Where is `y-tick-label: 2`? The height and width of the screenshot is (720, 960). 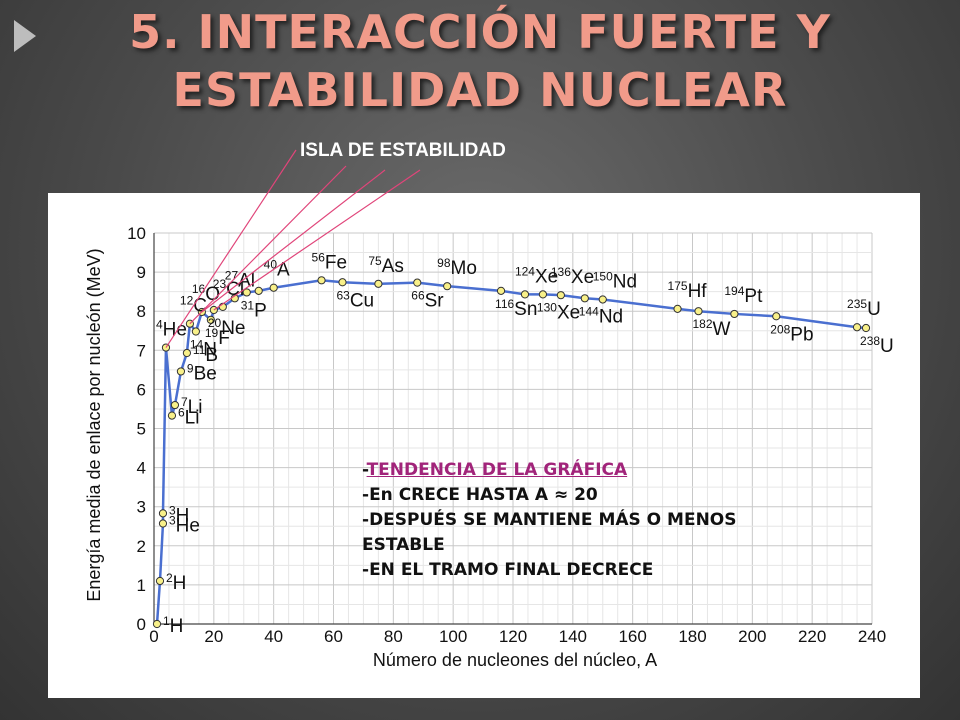 y-tick-label: 2 is located at coordinates (141, 546).